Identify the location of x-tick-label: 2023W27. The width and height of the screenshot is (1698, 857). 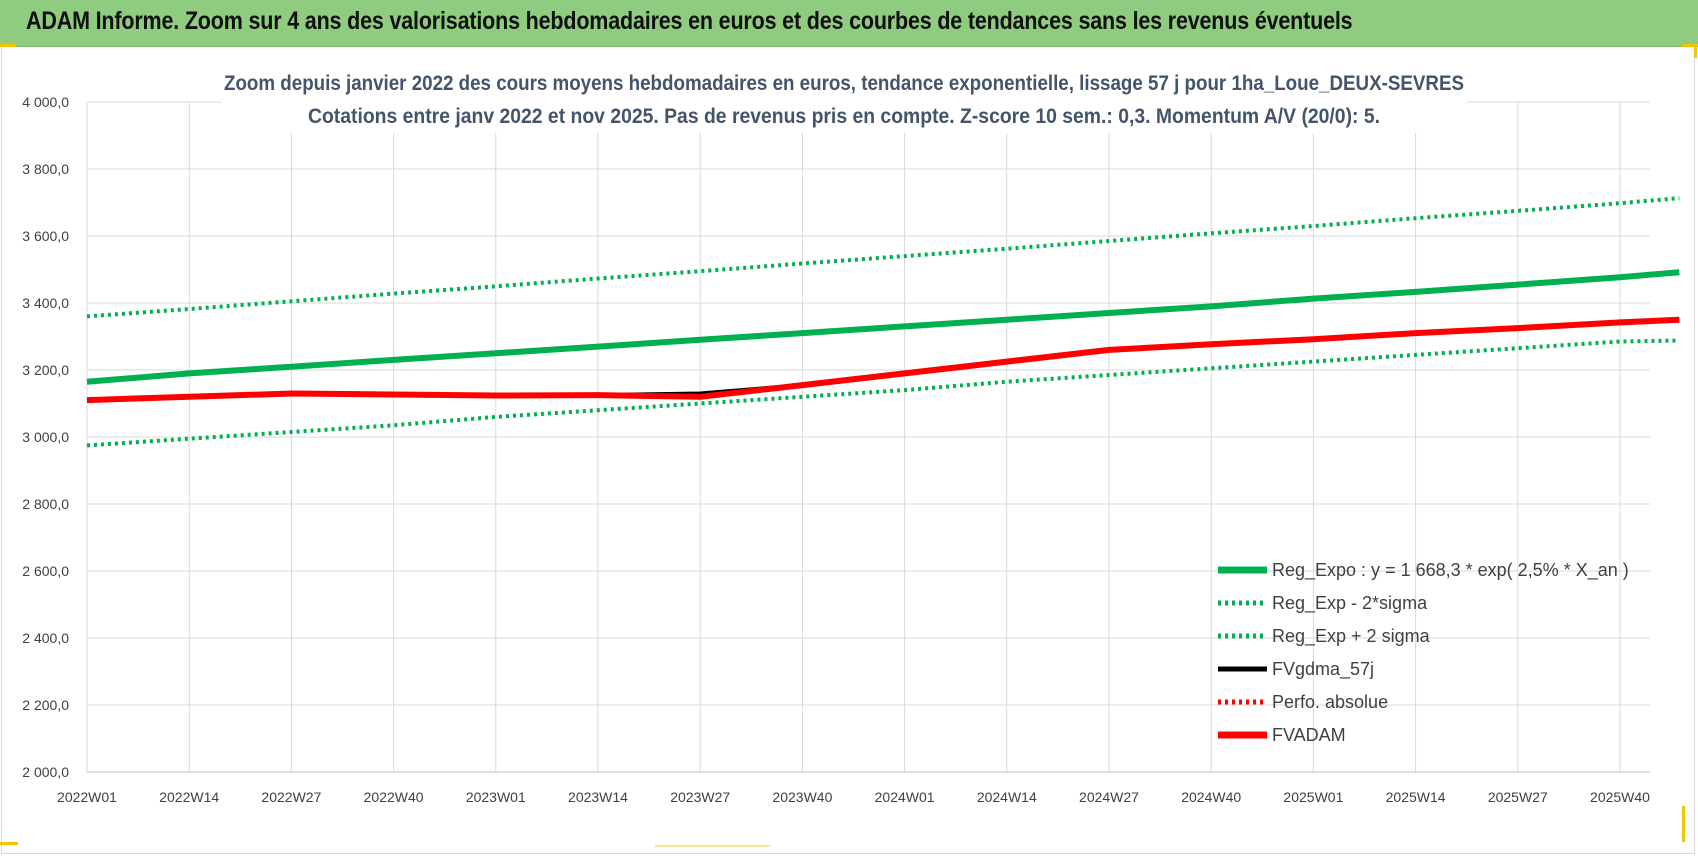
(700, 797).